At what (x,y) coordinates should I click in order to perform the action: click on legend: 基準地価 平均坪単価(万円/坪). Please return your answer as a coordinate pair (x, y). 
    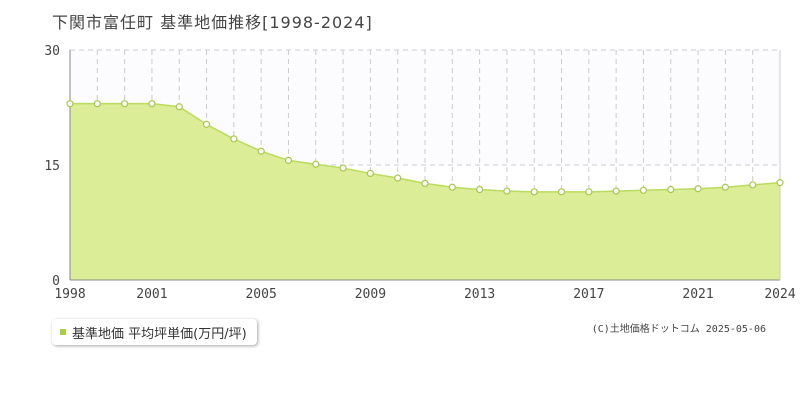
    Looking at the image, I should click on (154, 332).